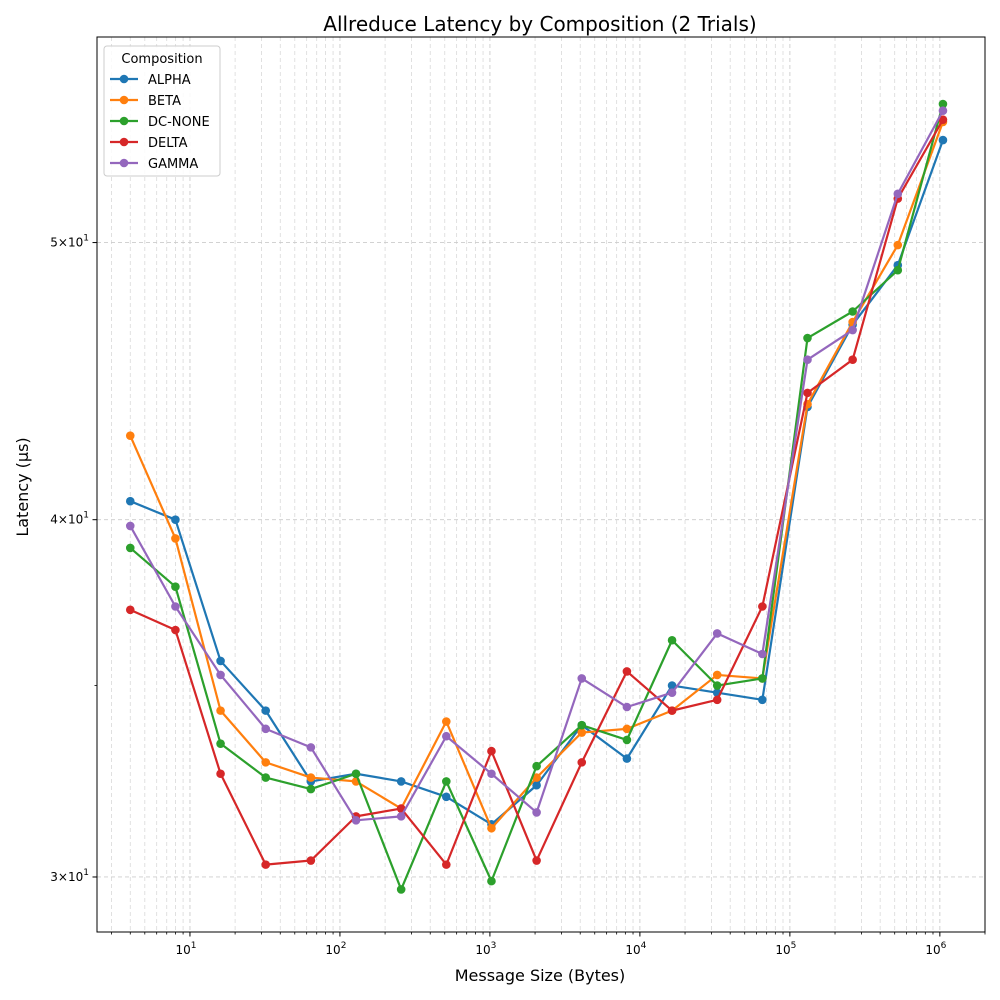 The image size is (1000, 1000). Describe the element at coordinates (944, 946) in the screenshot. I see `x-tick-exponent: 6` at that location.